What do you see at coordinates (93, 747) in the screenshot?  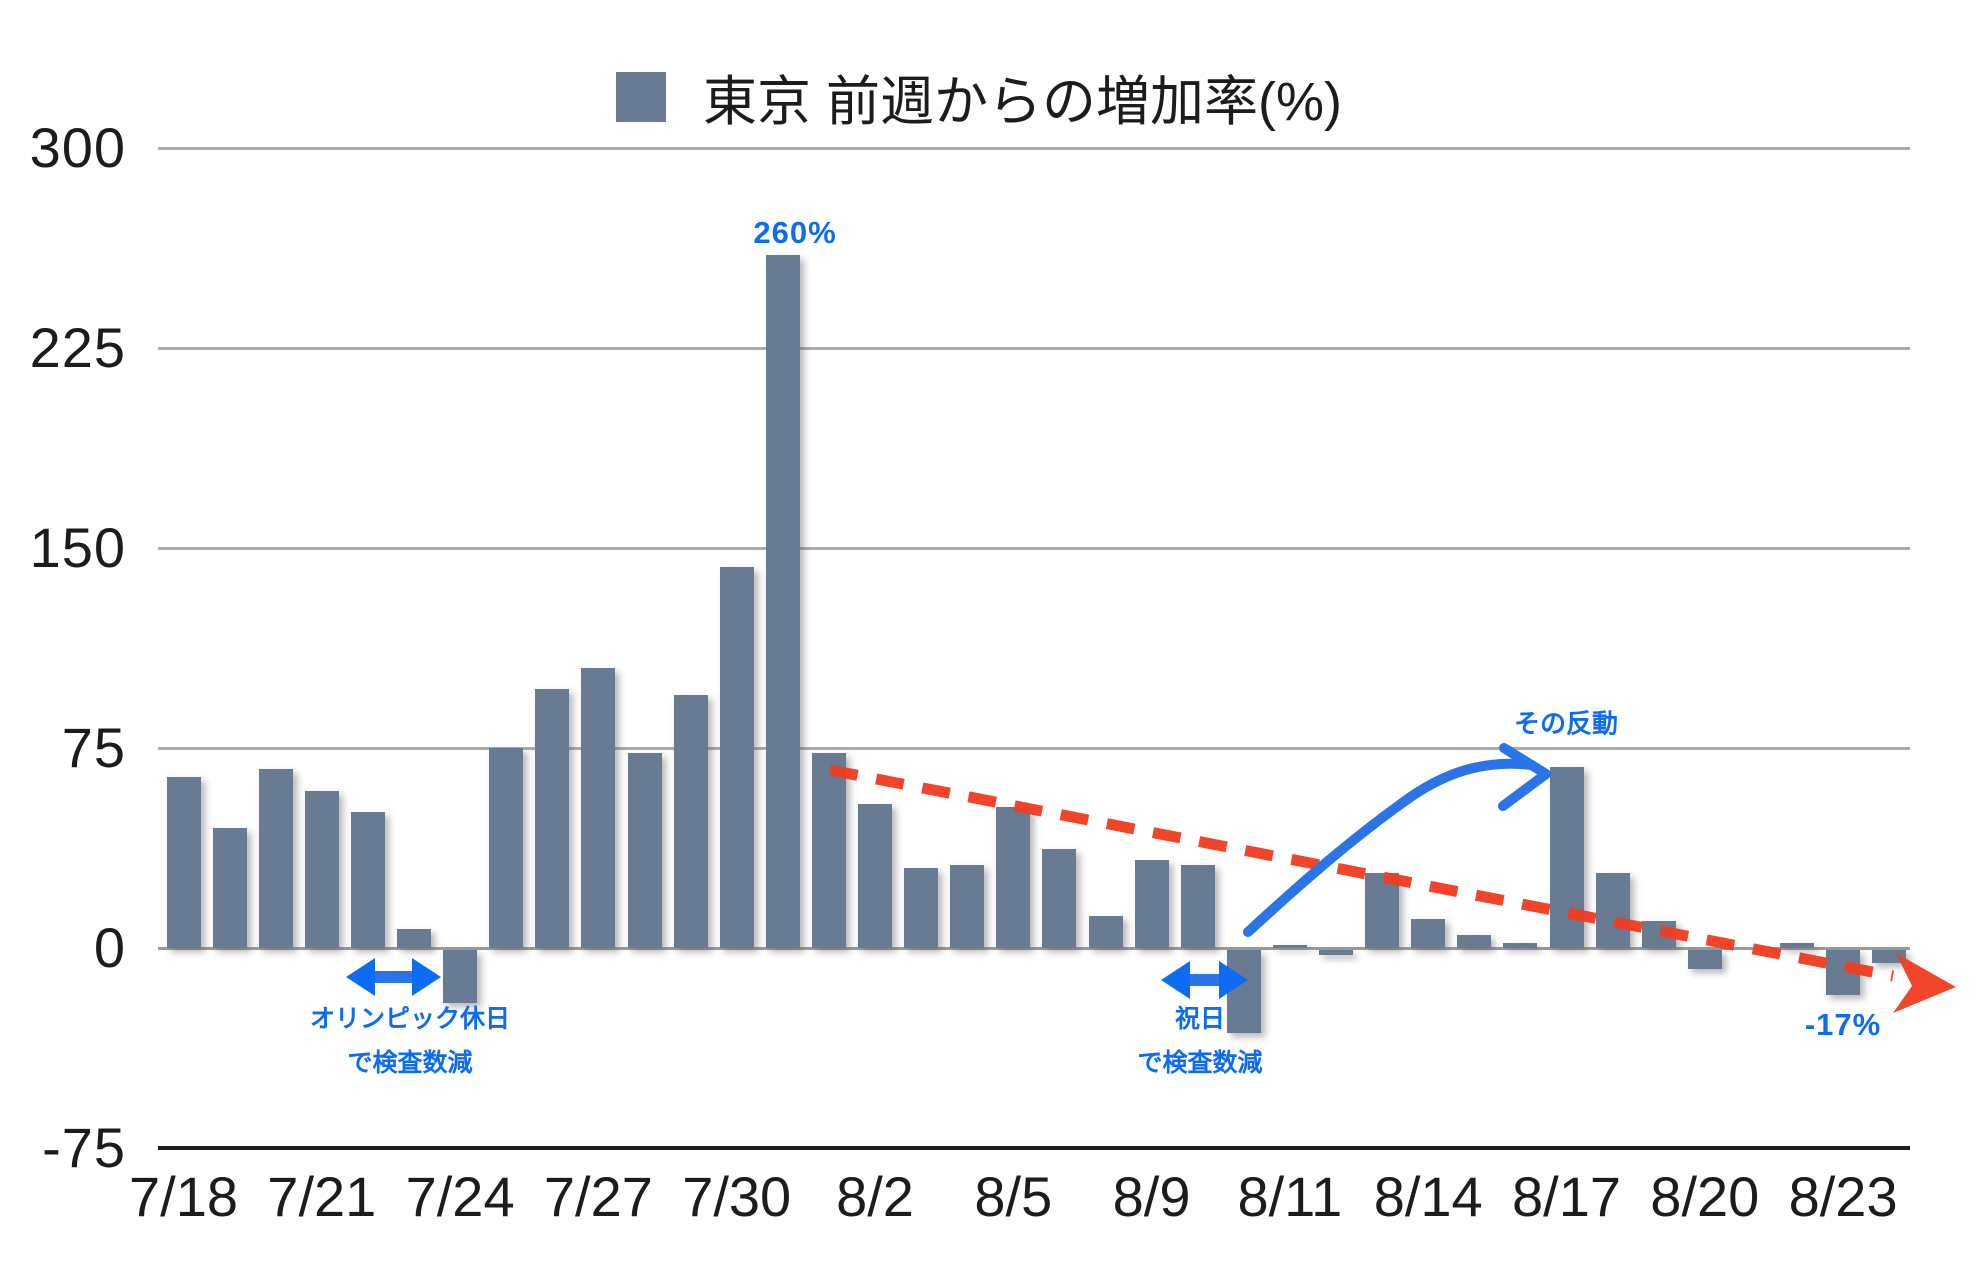 I see `y-tick-label: 75` at bounding box center [93, 747].